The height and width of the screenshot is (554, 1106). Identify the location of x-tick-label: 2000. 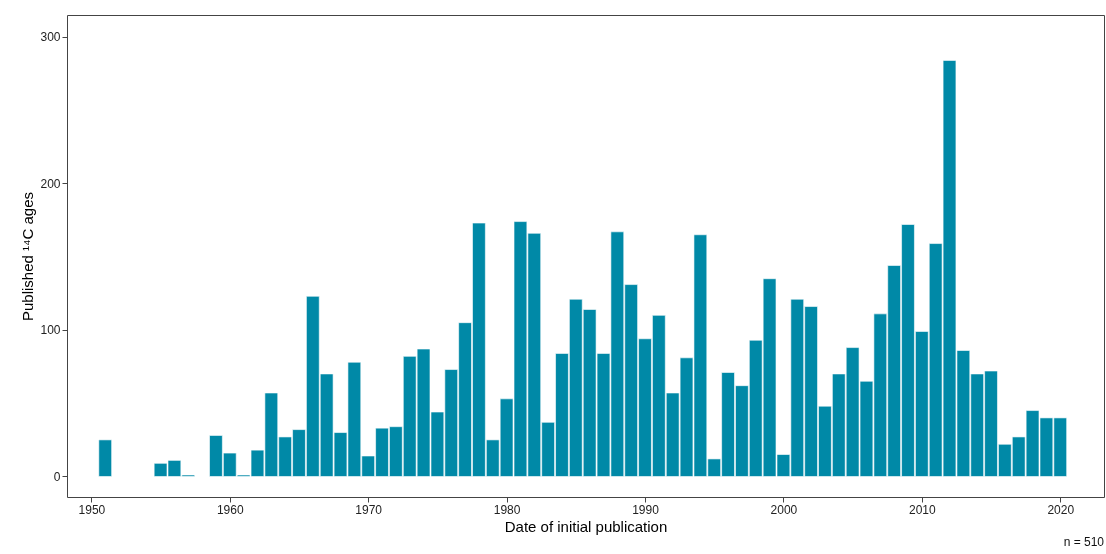
(784, 509).